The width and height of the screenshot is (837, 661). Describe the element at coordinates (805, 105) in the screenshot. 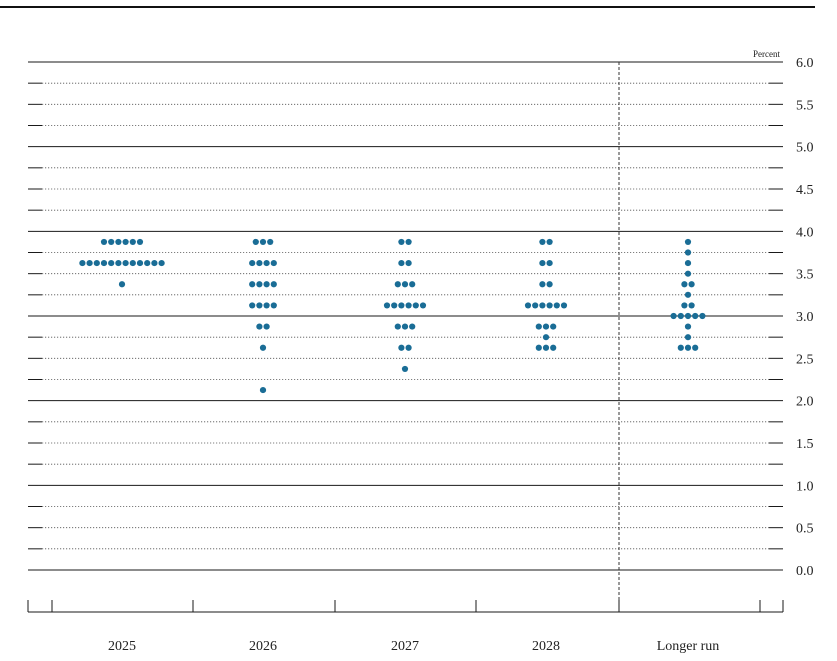

I see `y-tick-label: 5.5` at that location.